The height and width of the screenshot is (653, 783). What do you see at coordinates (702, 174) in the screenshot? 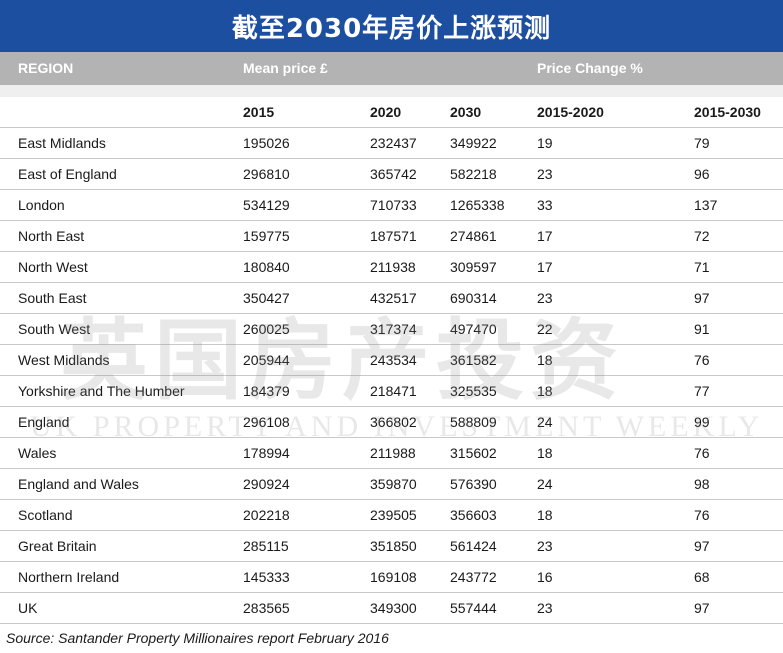
I see `cell-change-2015-2030: 96` at bounding box center [702, 174].